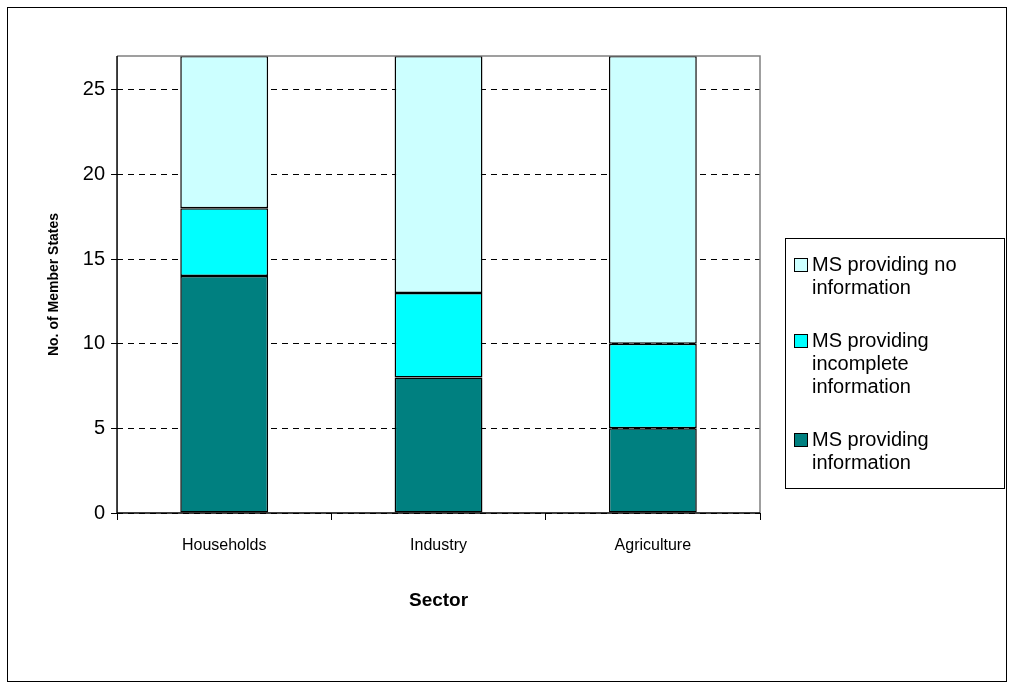 This screenshot has height=690, width=1015. I want to click on legend-label: MS providing incomplete information, so click(871, 363).